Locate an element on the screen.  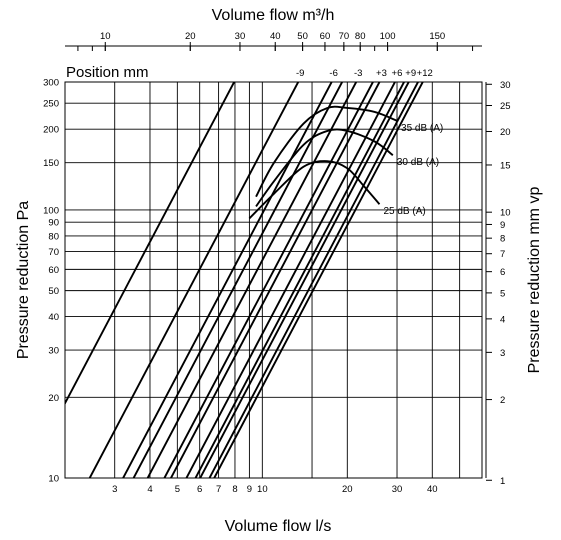
left-tick-label: 10 is located at coordinates (53, 479).